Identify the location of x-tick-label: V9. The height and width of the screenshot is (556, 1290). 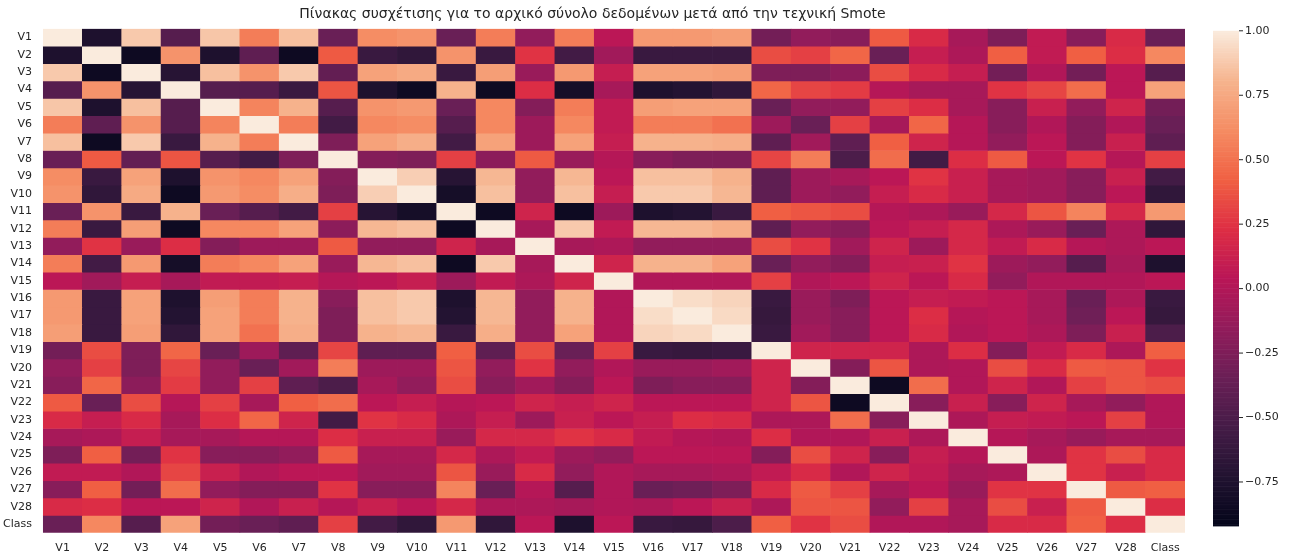
(377, 548).